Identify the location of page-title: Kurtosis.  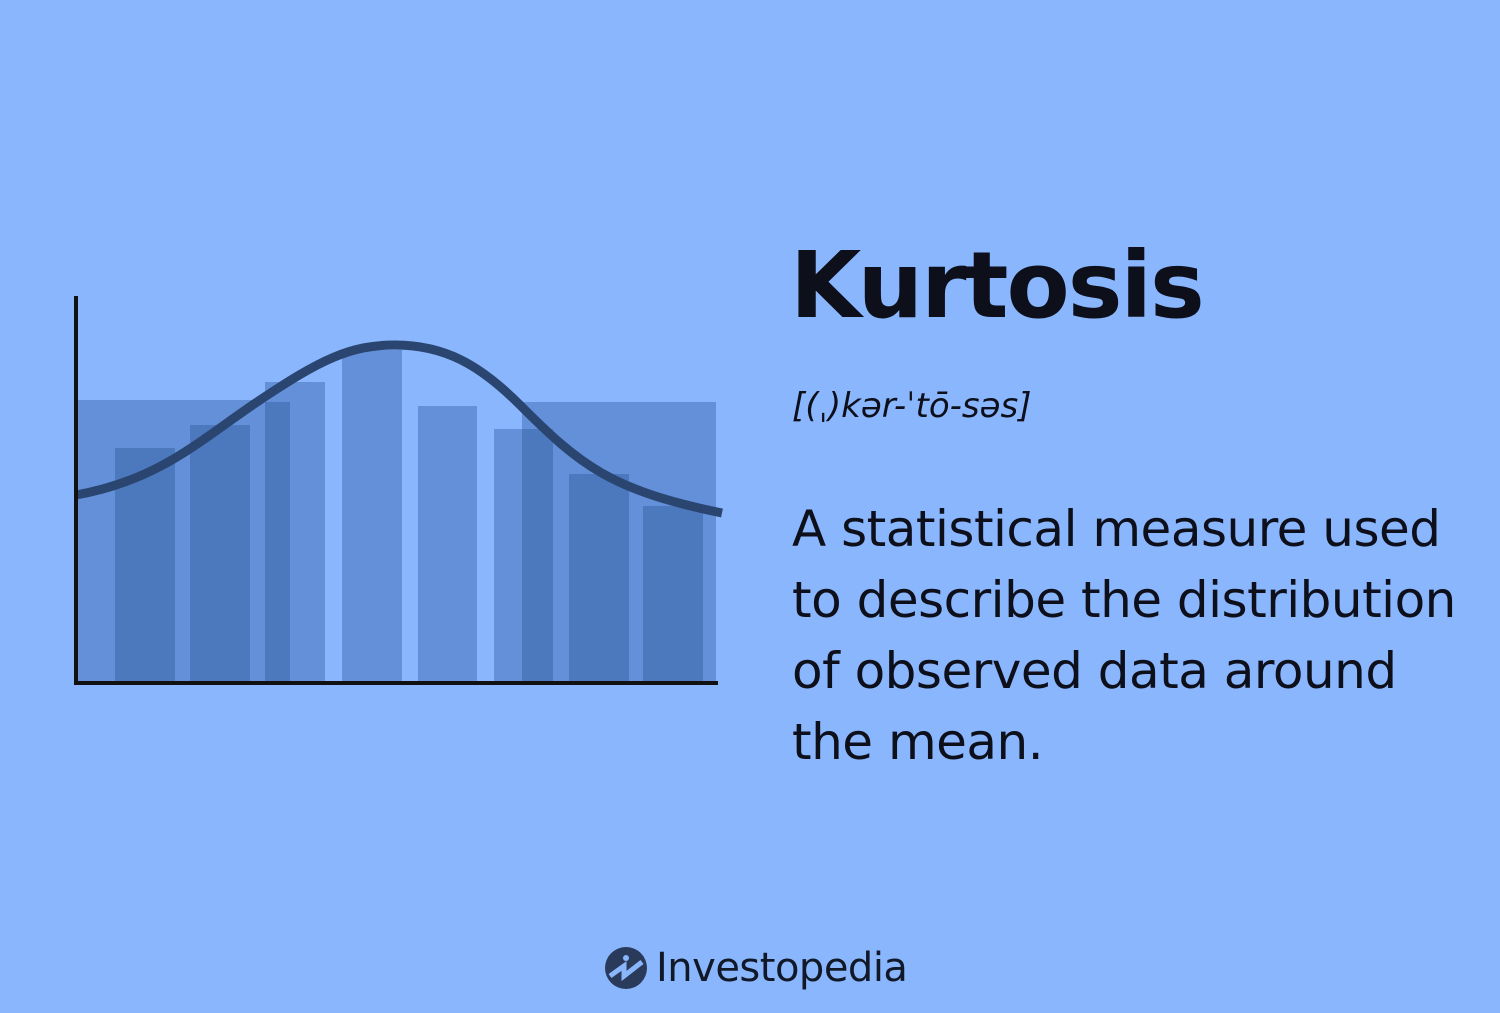
(997, 285).